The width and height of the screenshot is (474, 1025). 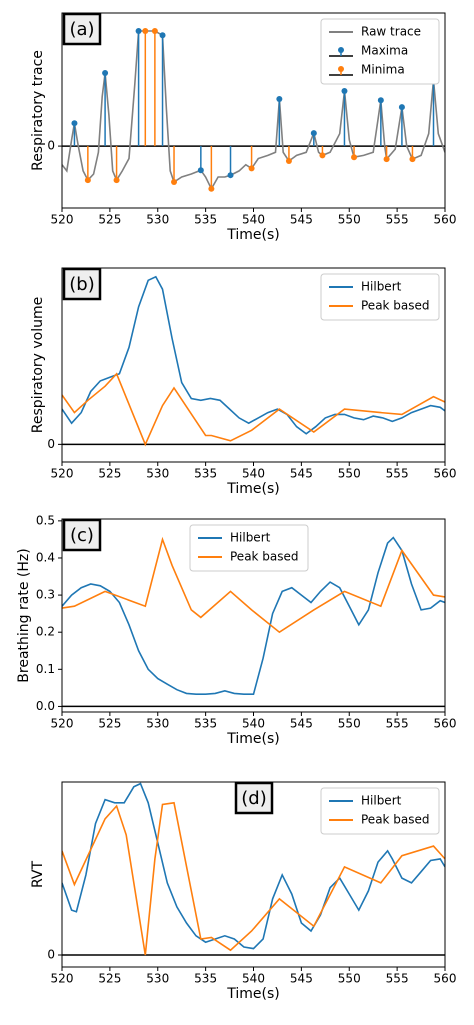 What do you see at coordinates (45, 669) in the screenshot?
I see `y-tick-label: 0.1` at bounding box center [45, 669].